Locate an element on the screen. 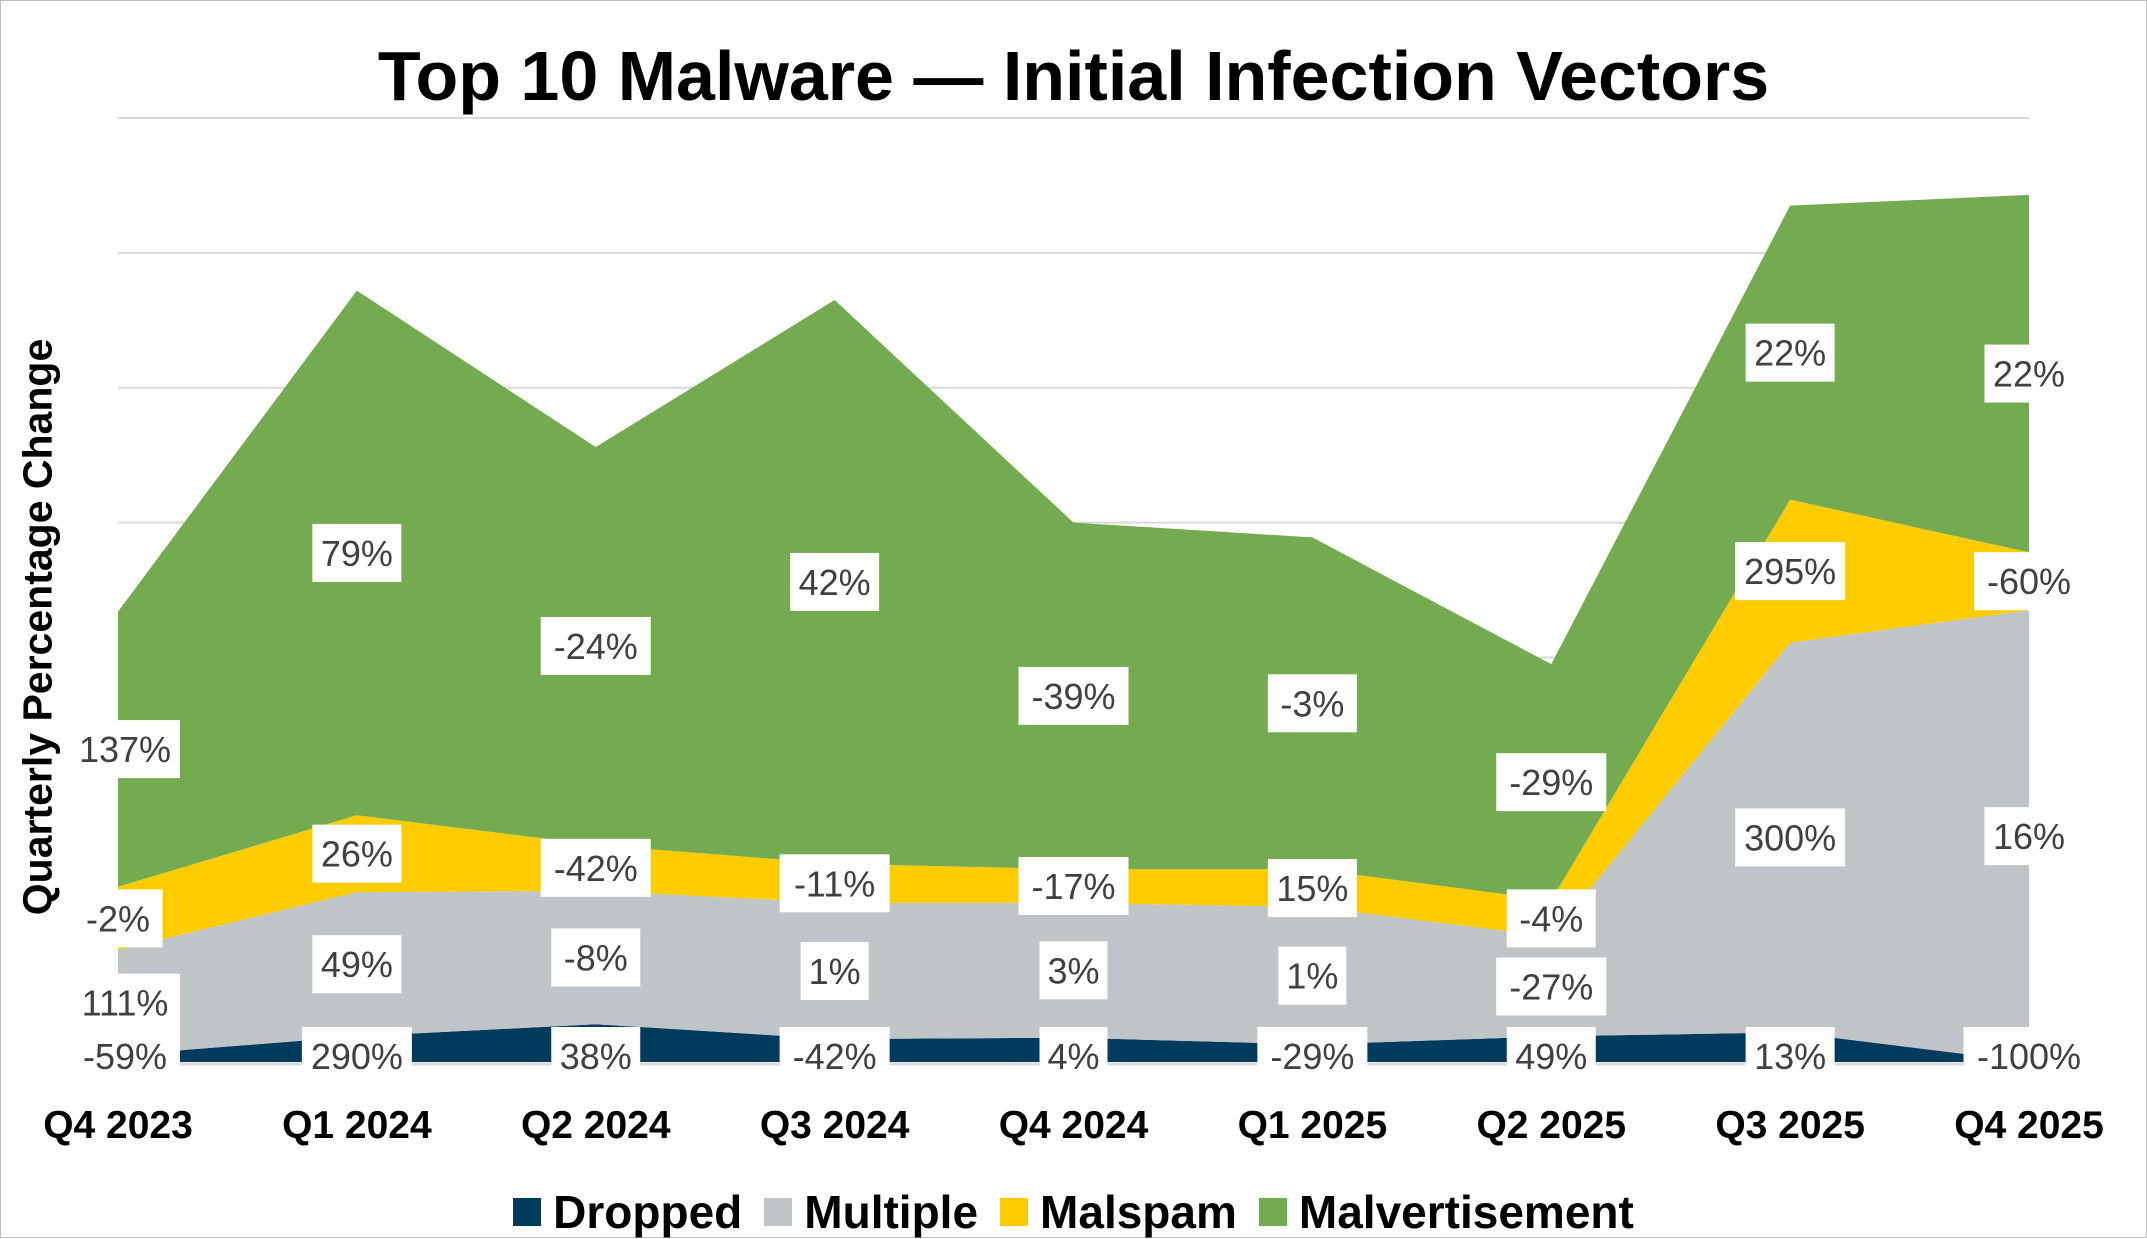  data-label-dropped: -42% is located at coordinates (835, 1056).